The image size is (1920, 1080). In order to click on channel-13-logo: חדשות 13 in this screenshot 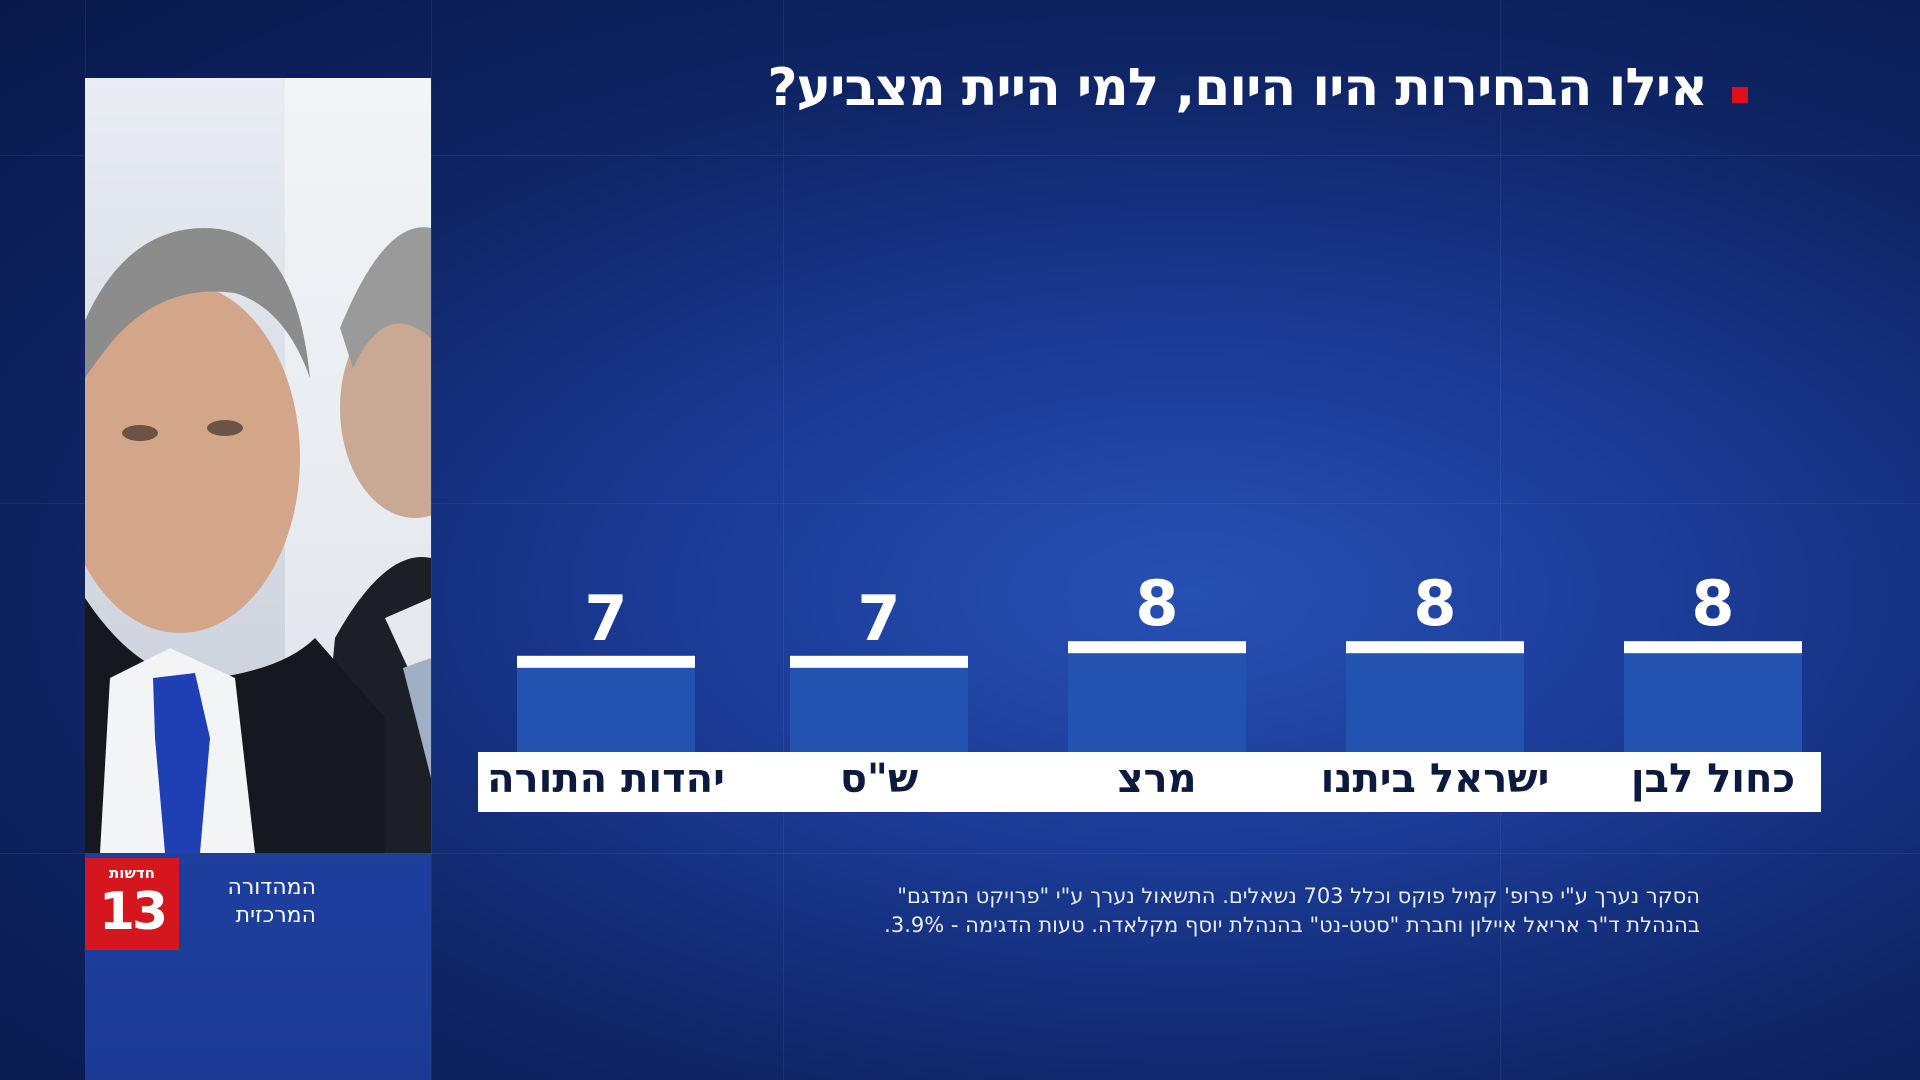, I will do `click(132, 904)`.